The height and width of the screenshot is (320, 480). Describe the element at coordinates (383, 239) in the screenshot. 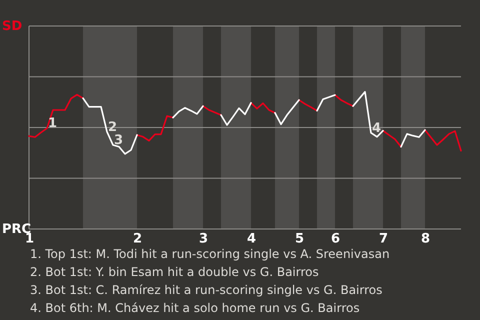

I see `x-tick-label: 7` at that location.